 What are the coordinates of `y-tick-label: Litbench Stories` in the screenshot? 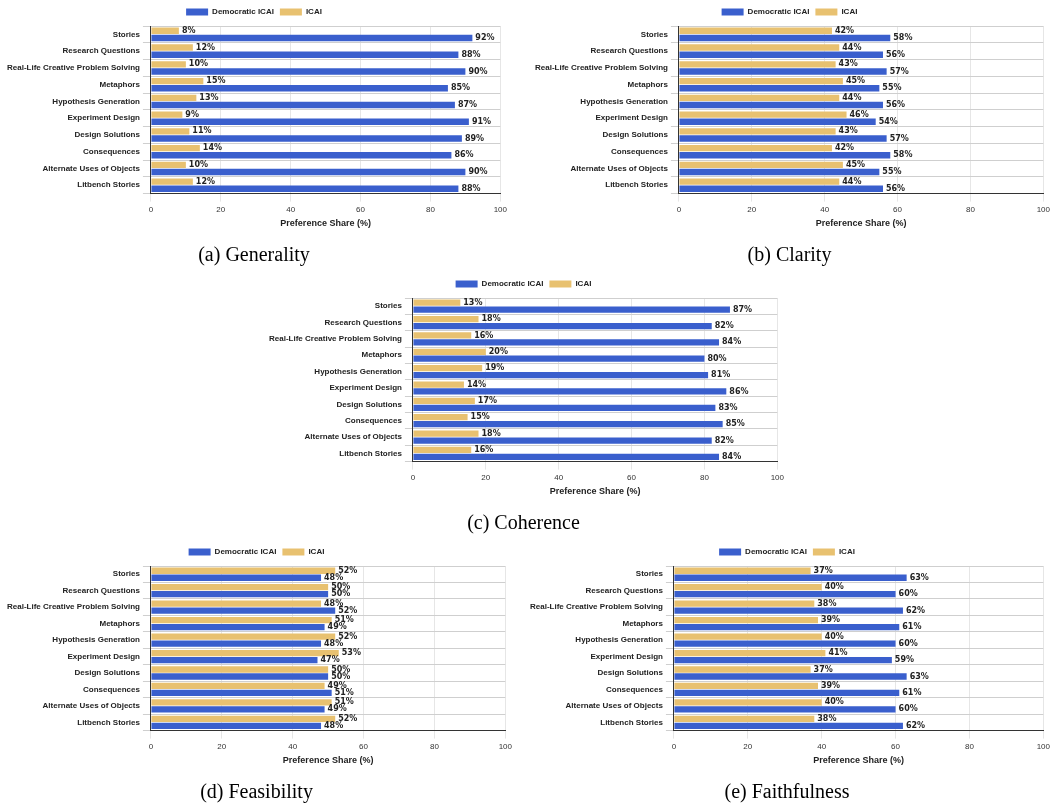 It's located at (637, 185).